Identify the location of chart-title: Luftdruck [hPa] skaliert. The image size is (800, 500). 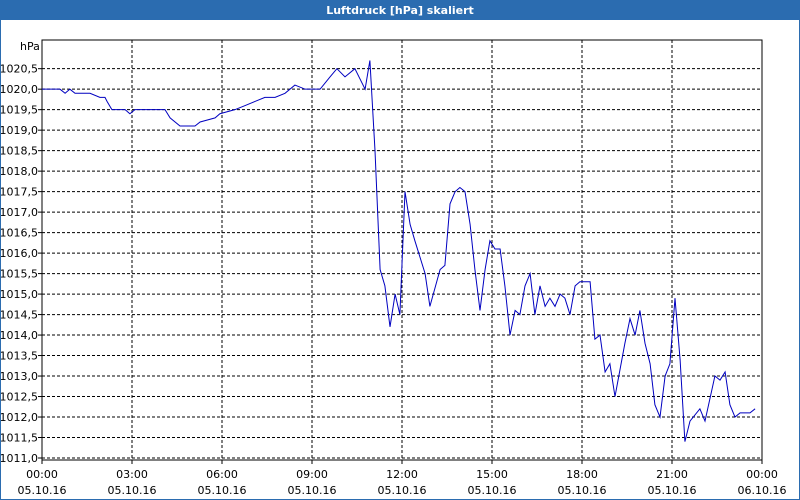
(400, 10).